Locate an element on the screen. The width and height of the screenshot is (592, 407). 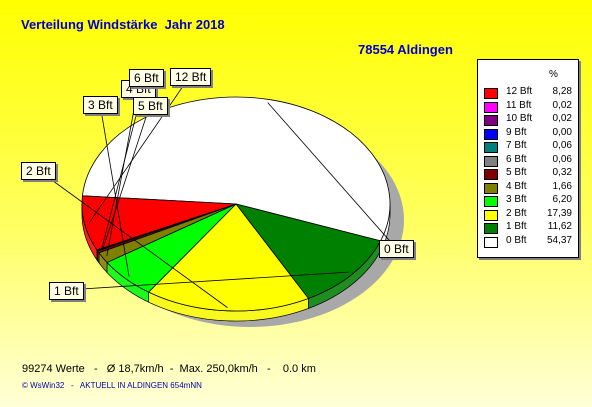
callout-line-1-bft is located at coordinates (207, 281).